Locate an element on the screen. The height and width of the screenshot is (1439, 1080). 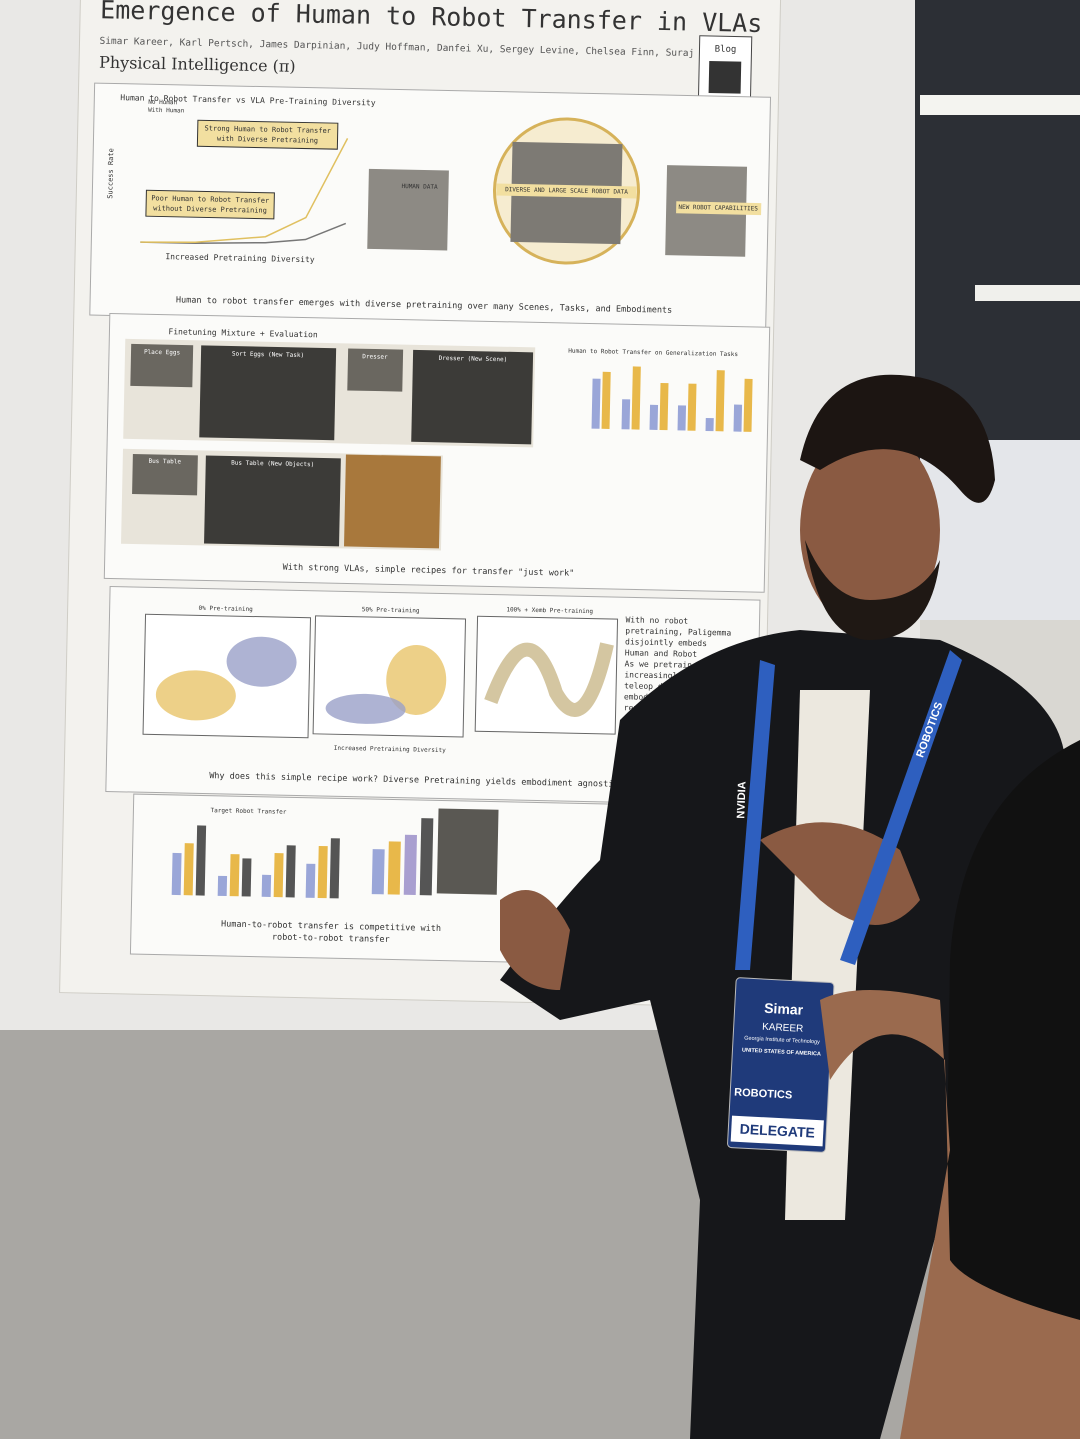
badge-country: UNITED STATES OF AMERICA is located at coordinates (781, 1052).